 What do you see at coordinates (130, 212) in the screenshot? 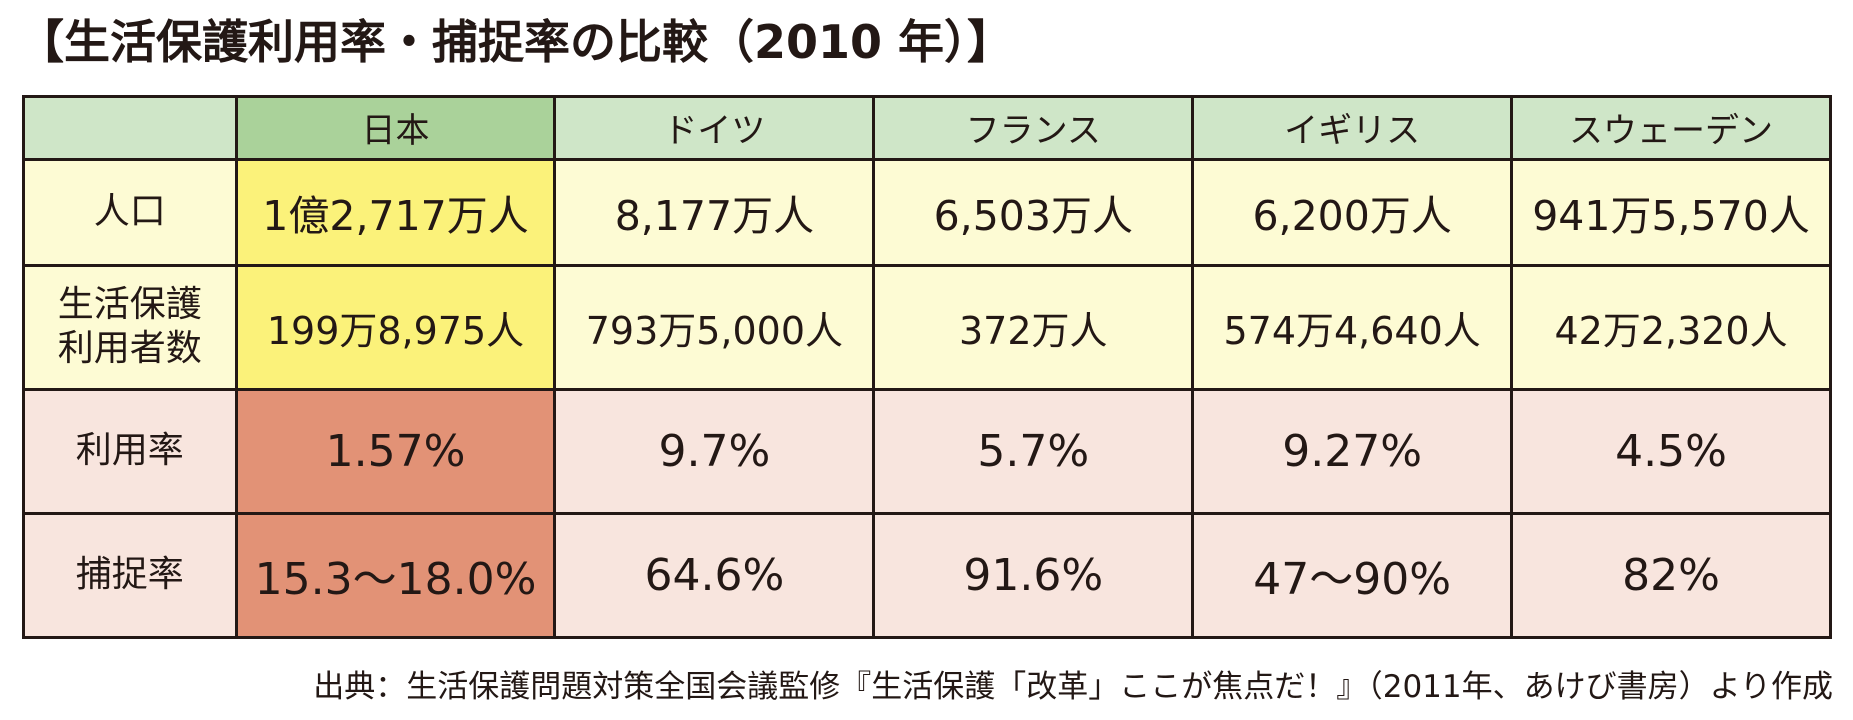
I see `row-label-population: 人口` at bounding box center [130, 212].